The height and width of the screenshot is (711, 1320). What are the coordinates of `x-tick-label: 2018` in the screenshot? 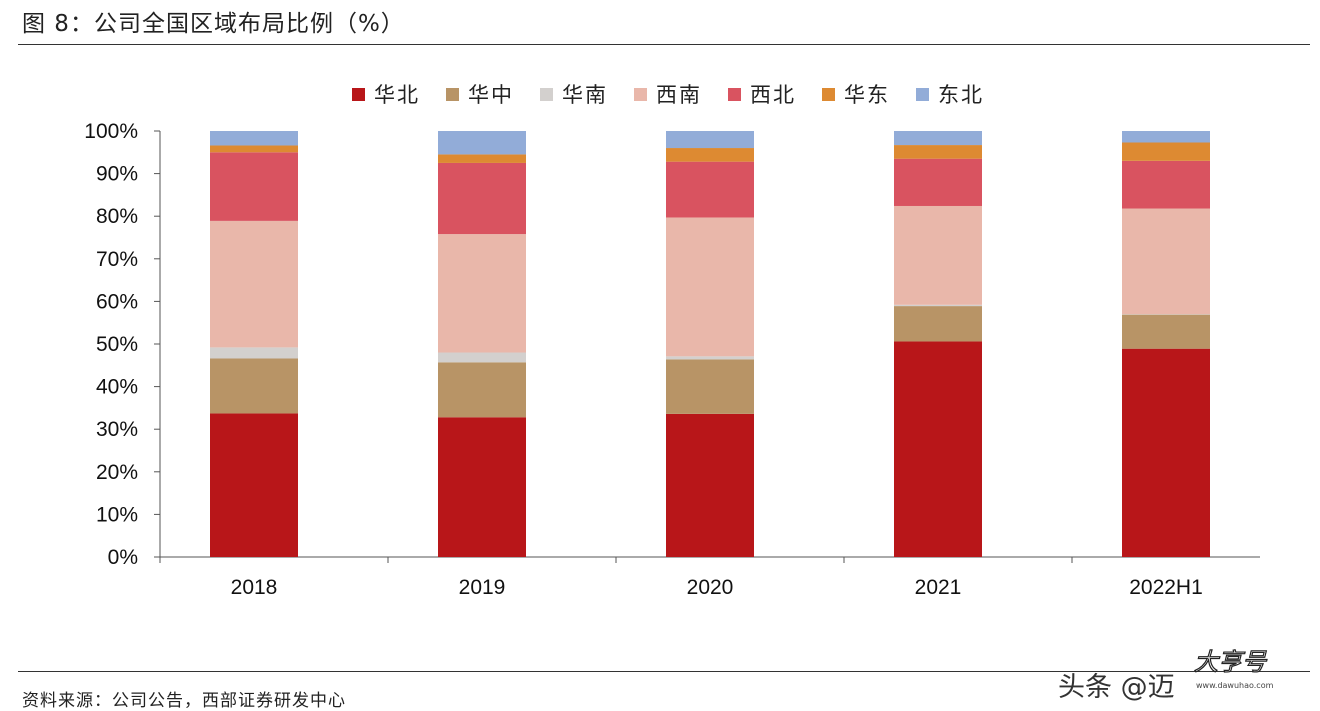 It's located at (254, 587).